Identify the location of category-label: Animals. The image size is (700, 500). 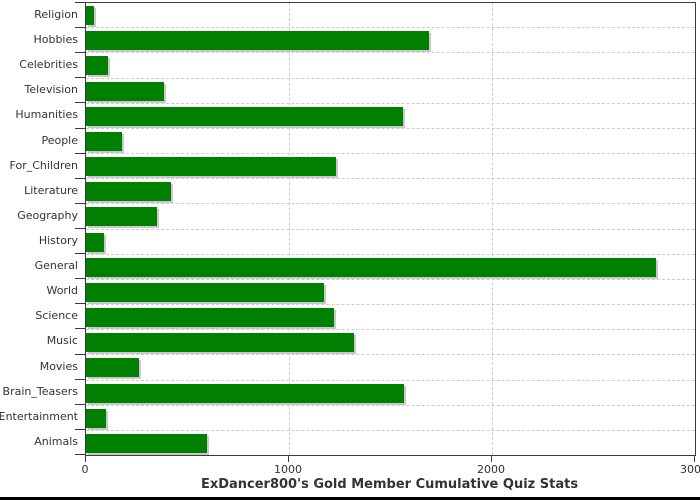
(56, 441).